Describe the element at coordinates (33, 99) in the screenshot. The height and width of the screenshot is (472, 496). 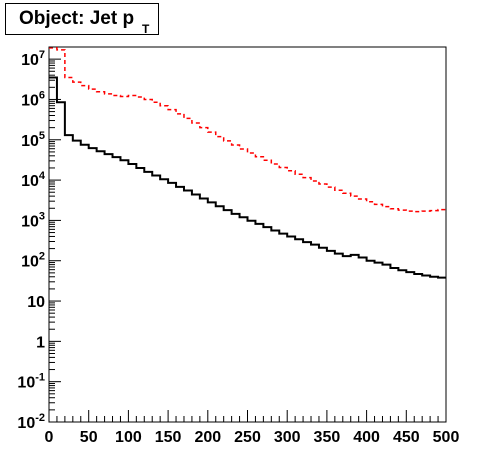
I see `y-tick-label: 10⁶` at that location.